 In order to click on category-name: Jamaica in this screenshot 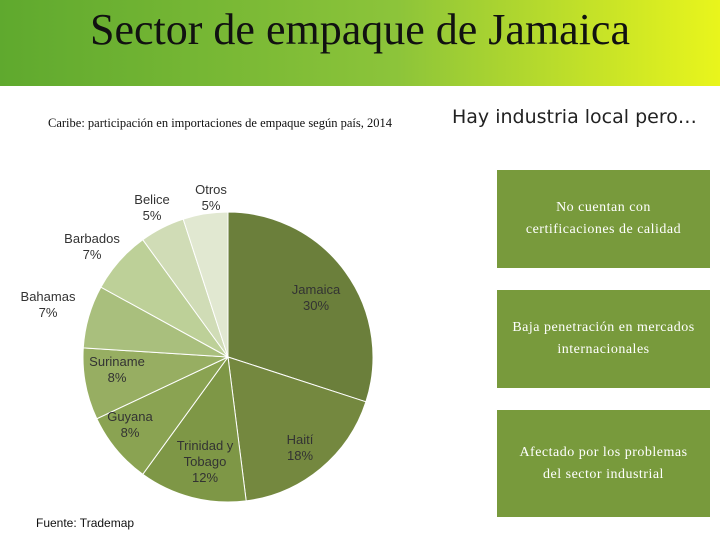, I will do `click(316, 289)`.